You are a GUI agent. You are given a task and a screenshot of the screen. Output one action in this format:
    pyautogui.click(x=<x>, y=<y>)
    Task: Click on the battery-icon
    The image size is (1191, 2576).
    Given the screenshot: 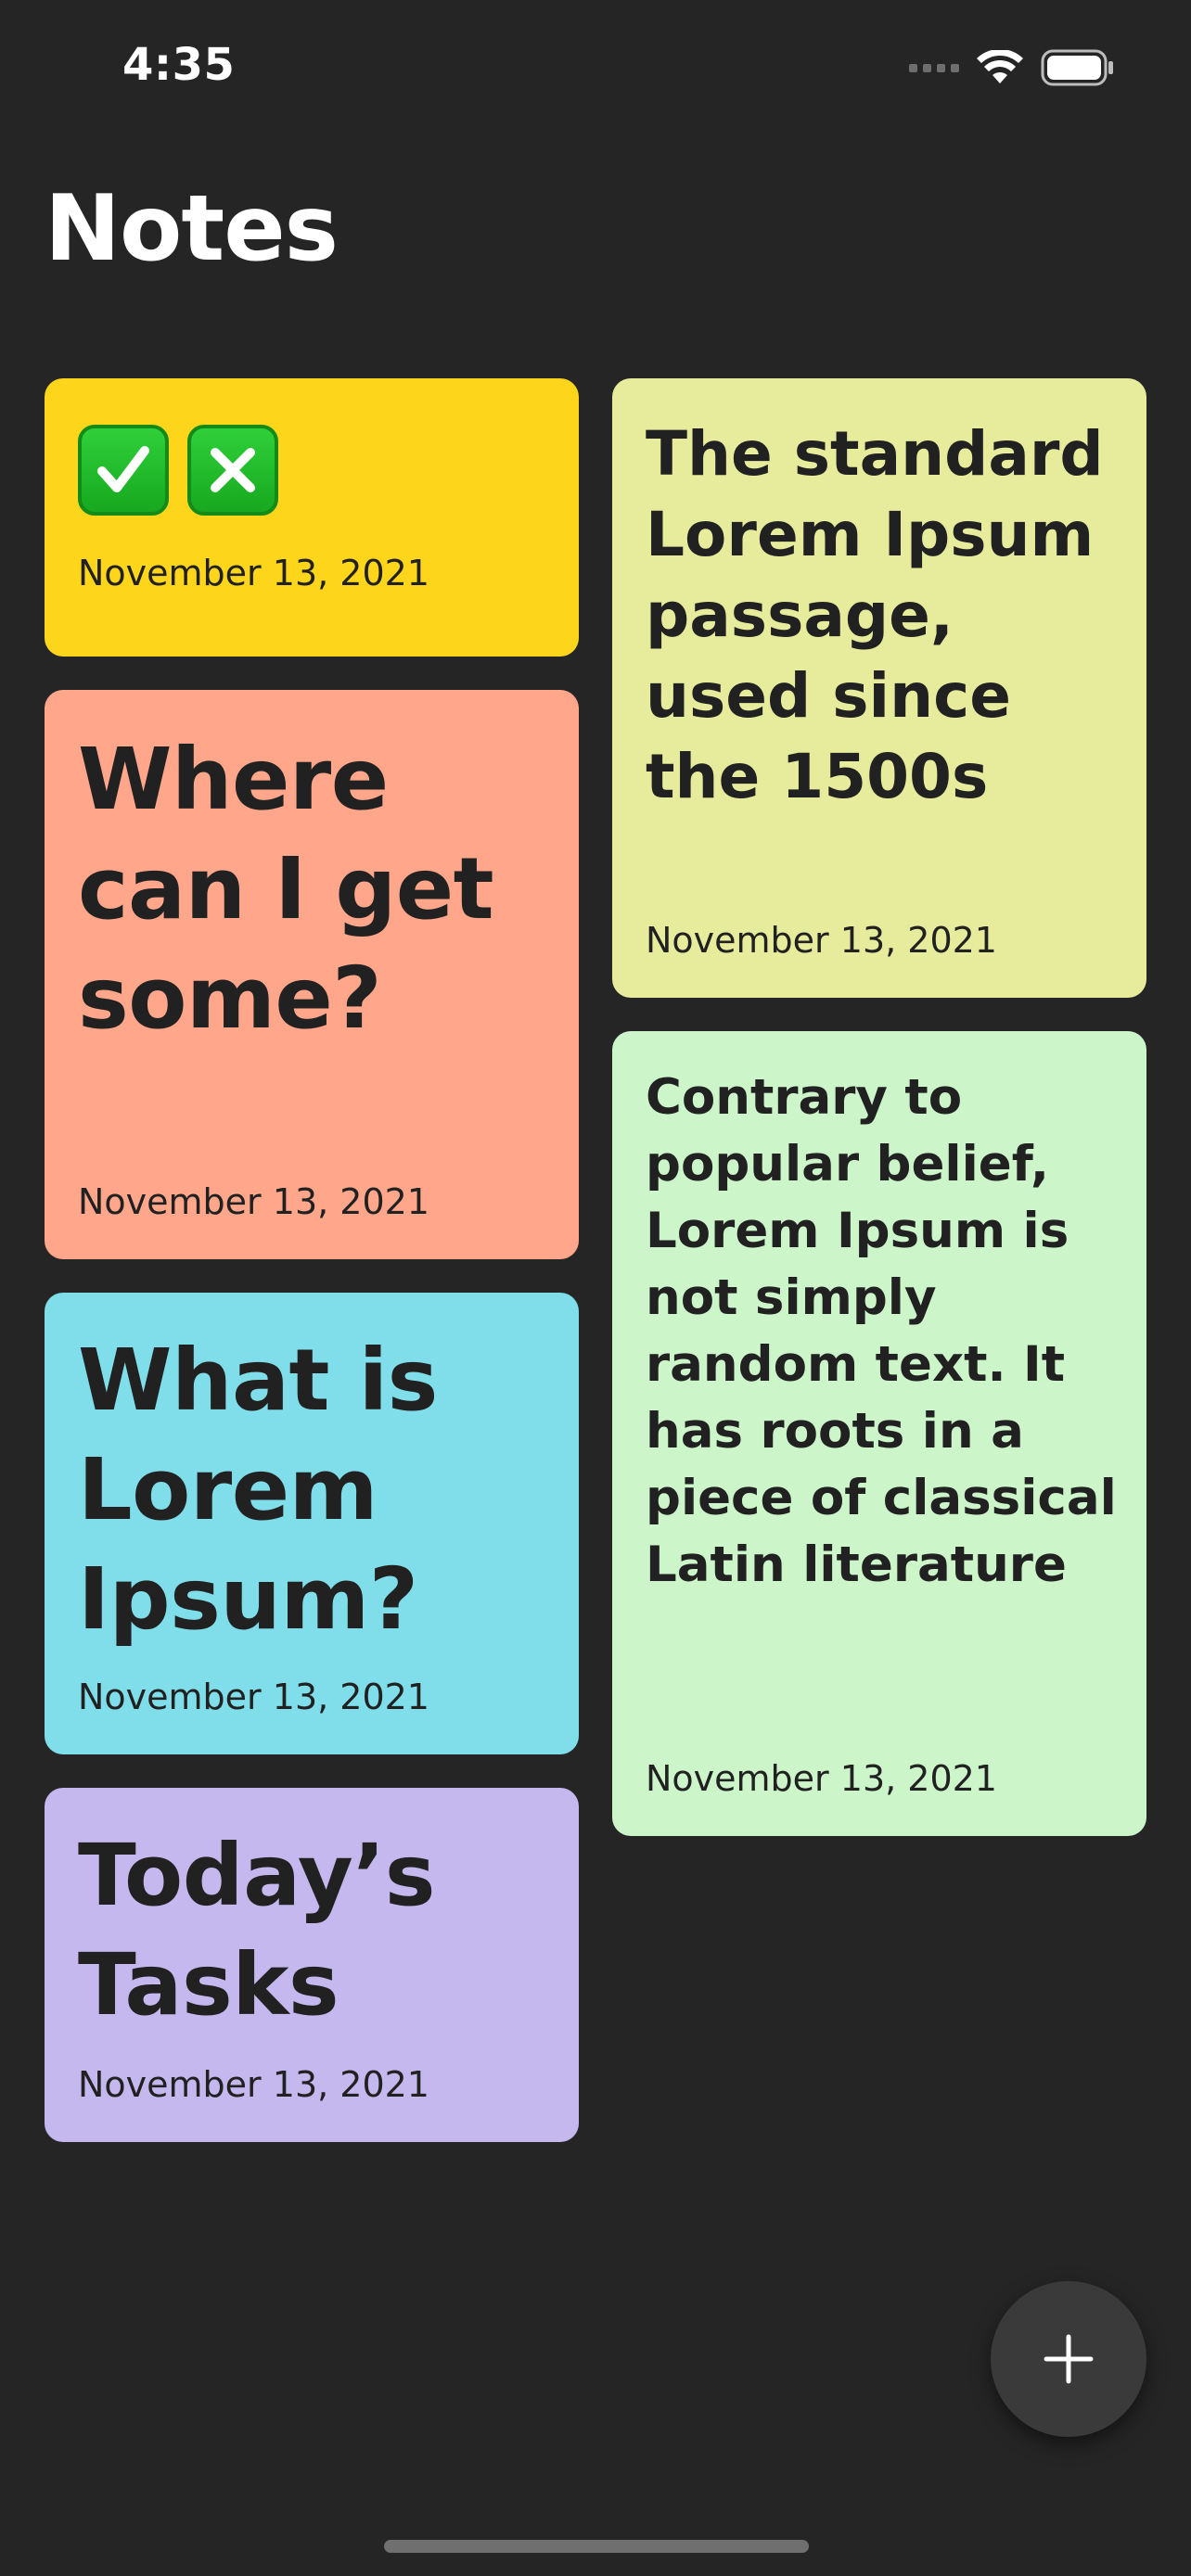 What is the action you would take?
    pyautogui.click(x=1078, y=67)
    